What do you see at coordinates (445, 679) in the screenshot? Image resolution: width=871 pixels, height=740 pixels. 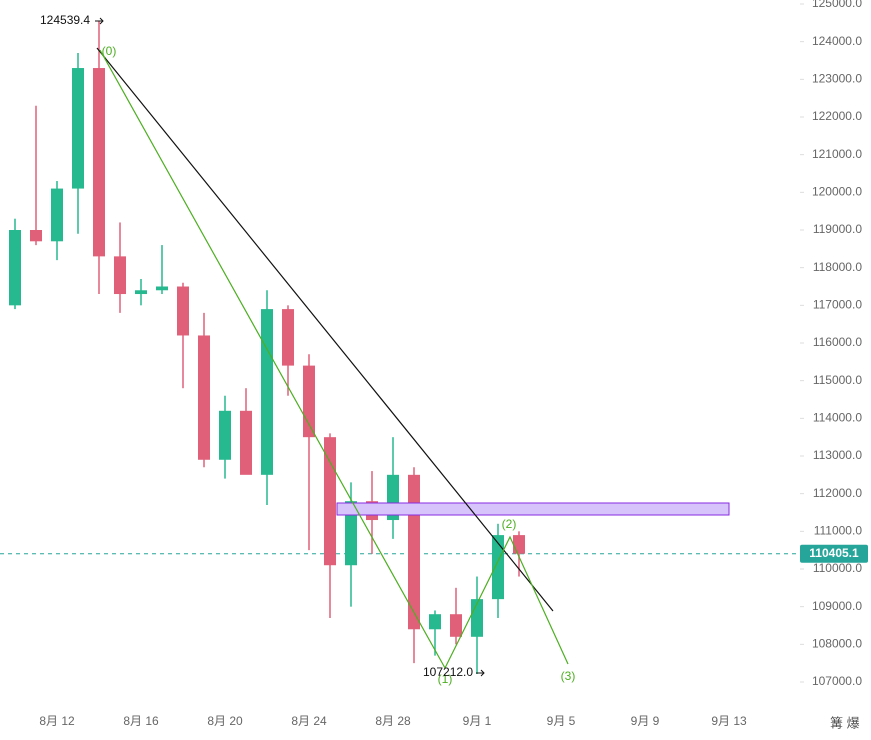 I see `wave-label: (1)` at bounding box center [445, 679].